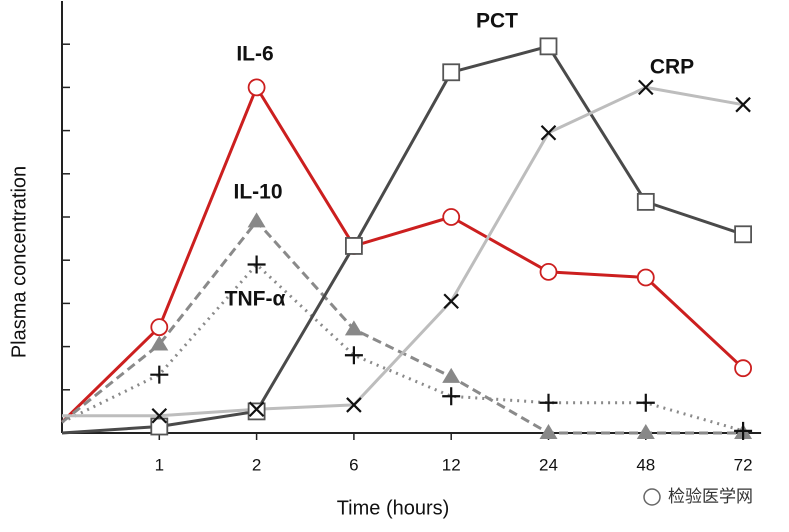 This screenshot has height=532, width=789. What do you see at coordinates (353, 464) in the screenshot?
I see `x-tick-label: 6` at bounding box center [353, 464].